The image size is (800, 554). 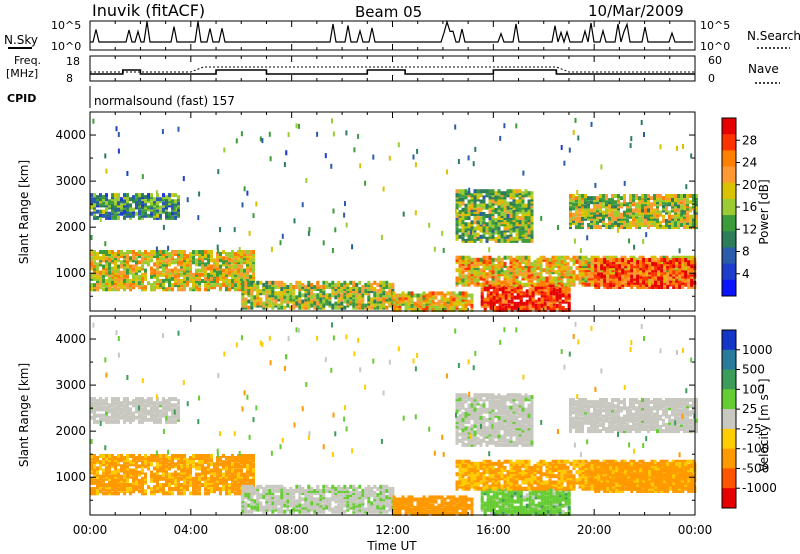 I want to click on nsky-tick-top: 10^5, so click(x=66, y=25).